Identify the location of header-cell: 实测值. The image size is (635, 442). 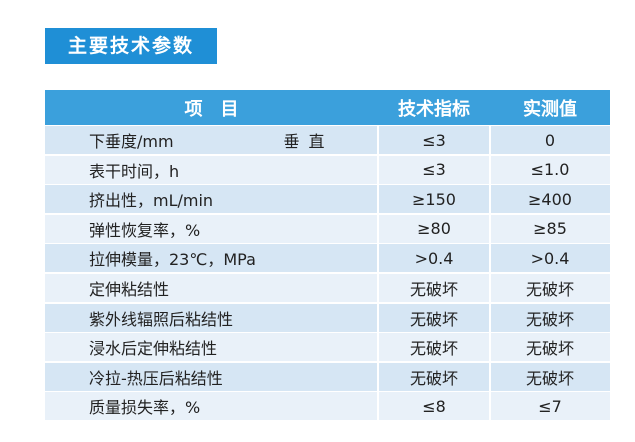
(550, 109).